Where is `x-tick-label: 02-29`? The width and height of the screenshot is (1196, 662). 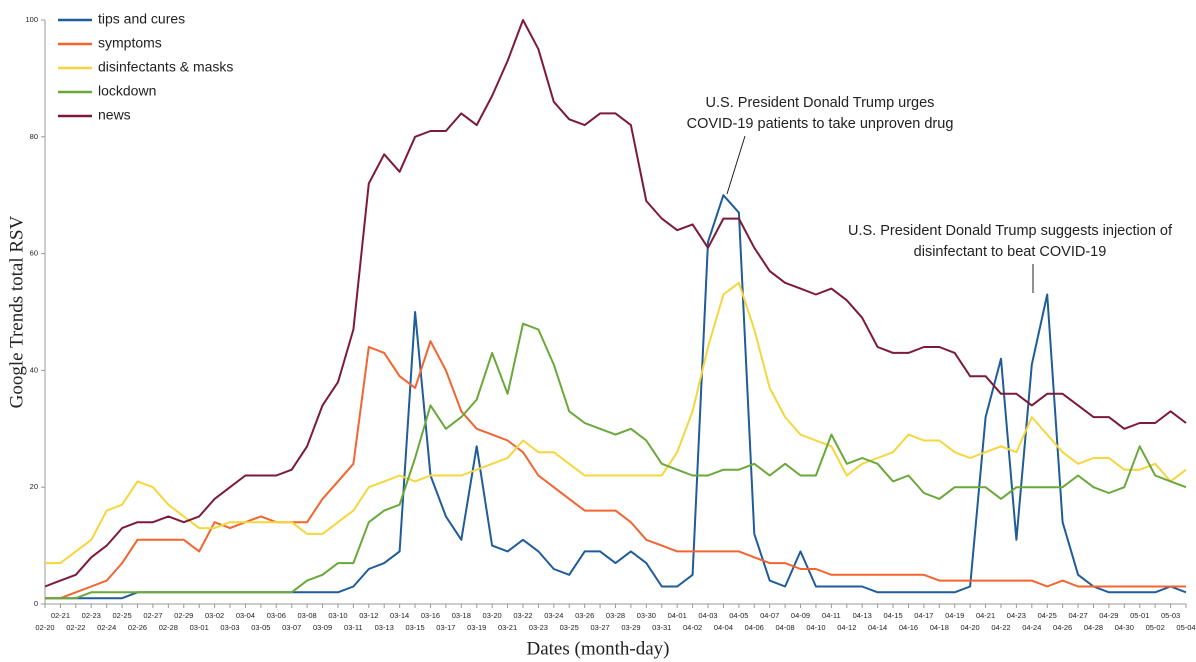 x-tick-label: 02-29 is located at coordinates (183, 615).